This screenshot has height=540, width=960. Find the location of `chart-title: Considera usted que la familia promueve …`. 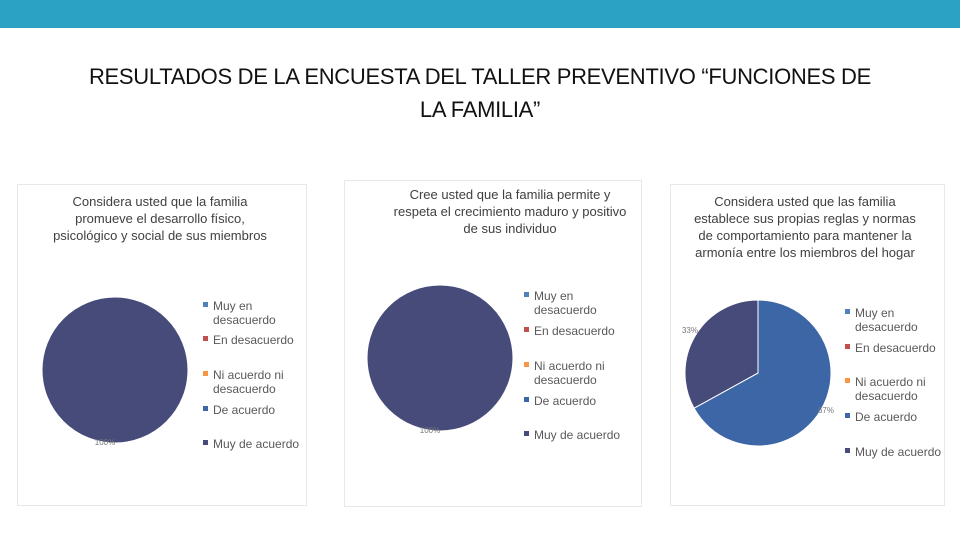

chart-title: Considera usted que la familia promueve … is located at coordinates (160, 218).